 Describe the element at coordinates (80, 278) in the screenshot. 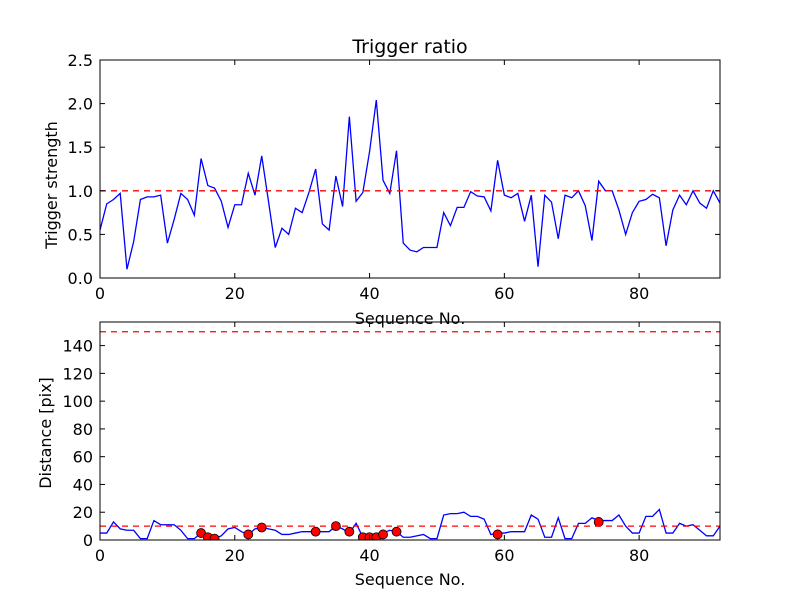

I see `y-tick-label: 0.0` at that location.